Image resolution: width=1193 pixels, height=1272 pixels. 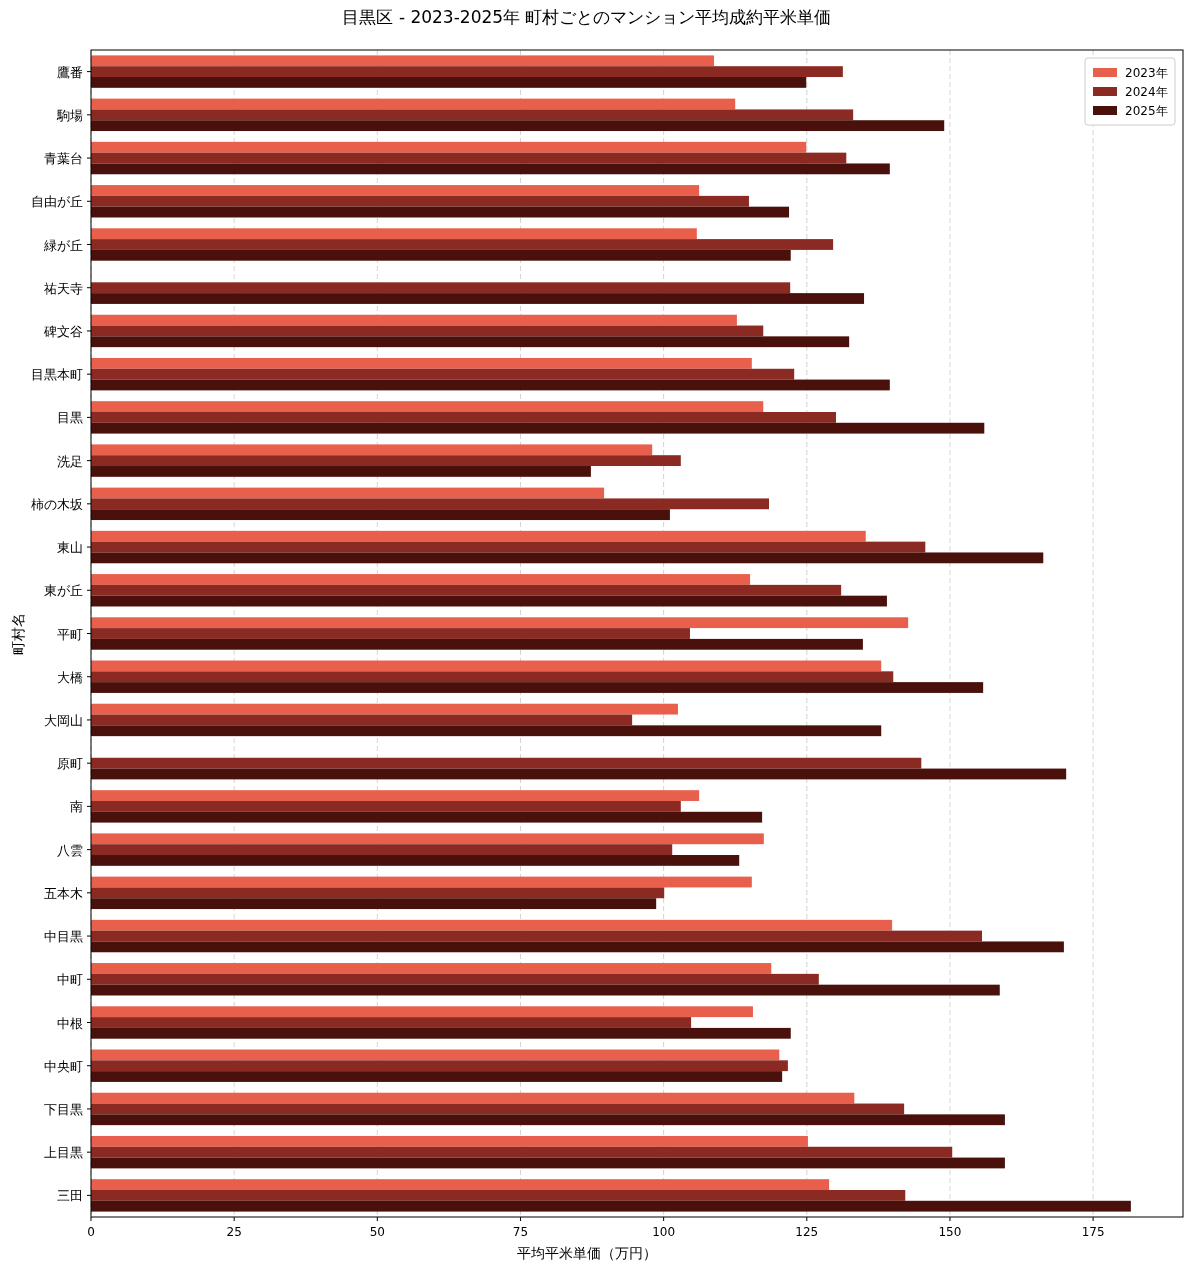 What do you see at coordinates (63, 159) in the screenshot?
I see `y-tick-label: 青葉台` at bounding box center [63, 159].